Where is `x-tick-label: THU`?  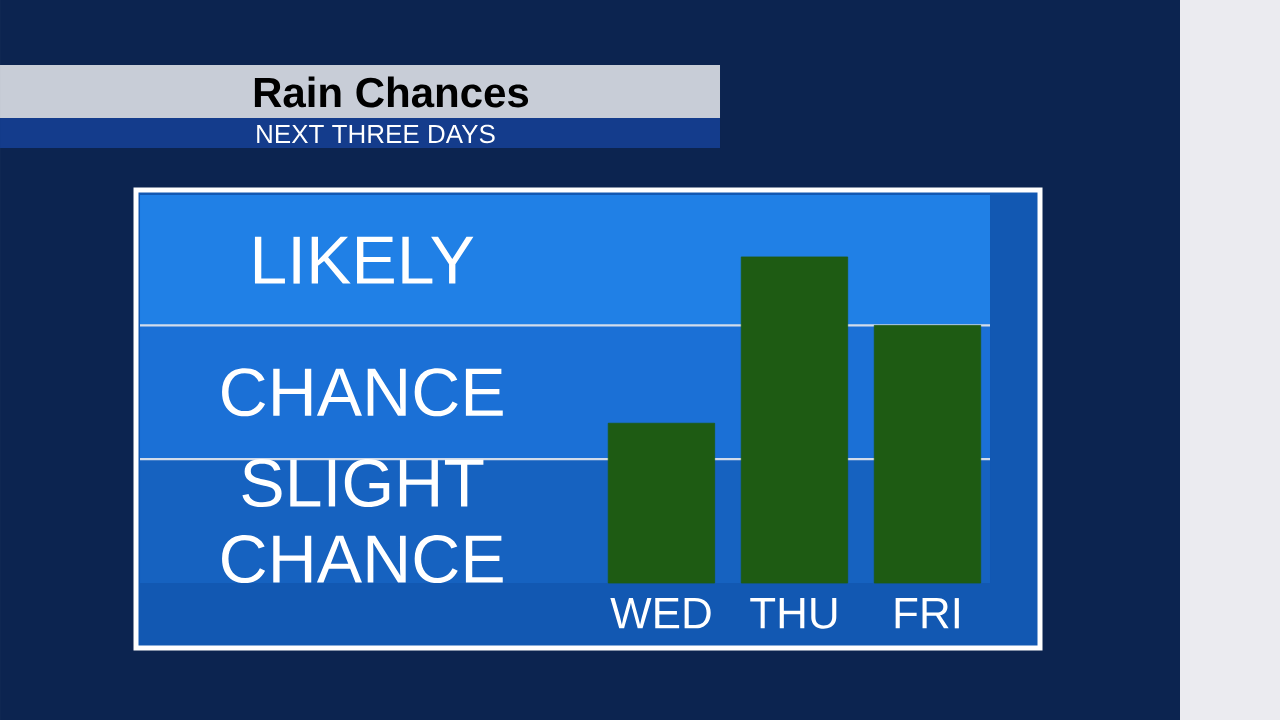 x-tick-label: THU is located at coordinates (793, 613).